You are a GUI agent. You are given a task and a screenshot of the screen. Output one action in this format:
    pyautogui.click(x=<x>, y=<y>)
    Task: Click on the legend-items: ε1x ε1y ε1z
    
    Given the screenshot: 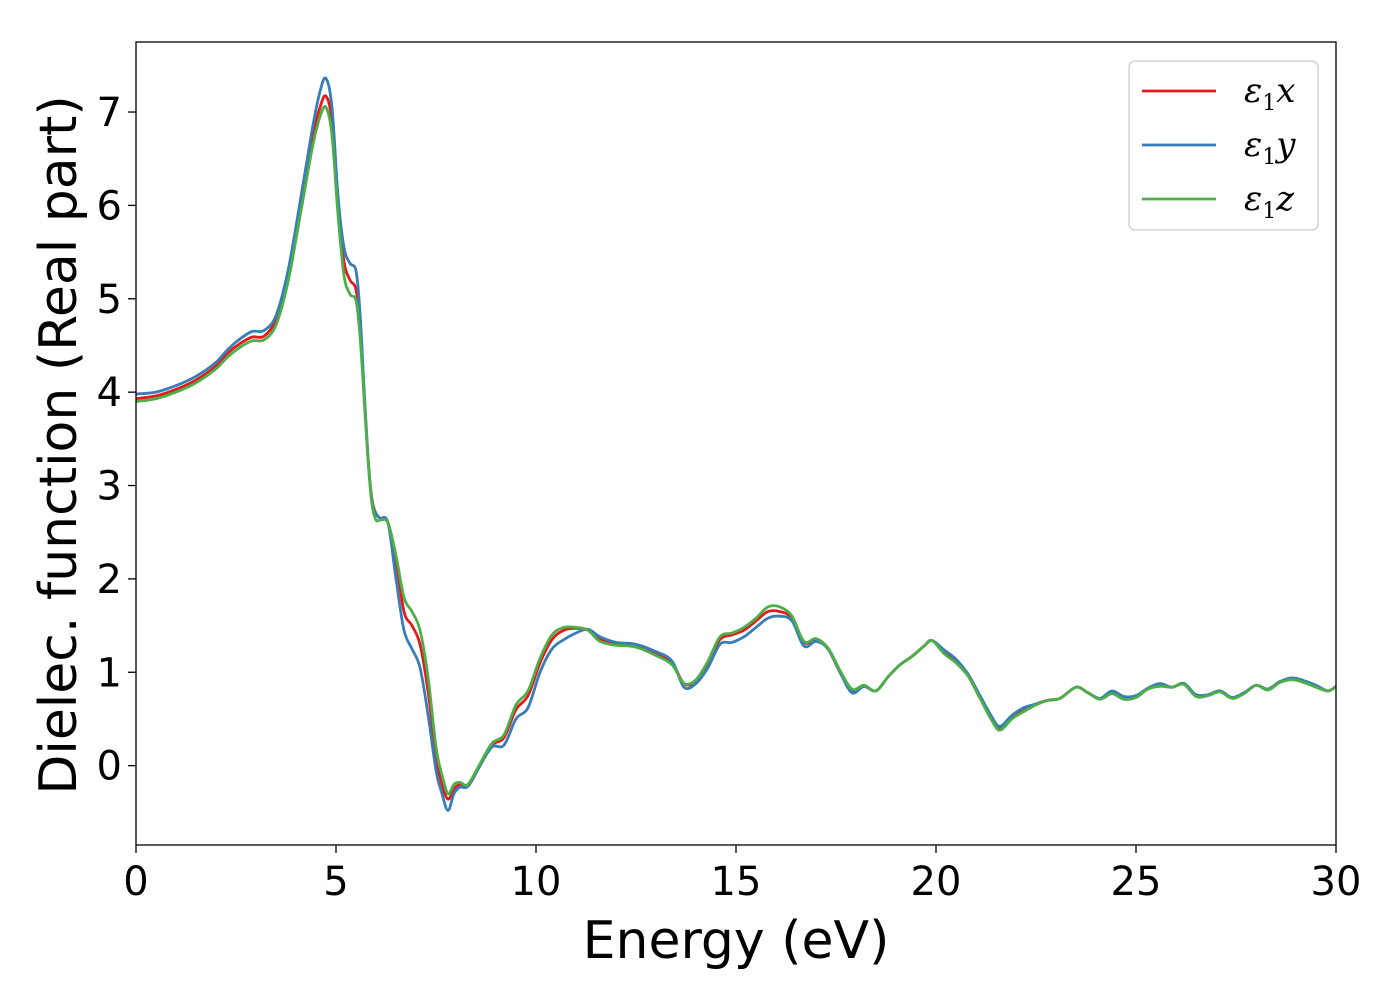 What is the action you would take?
    pyautogui.click(x=1219, y=147)
    